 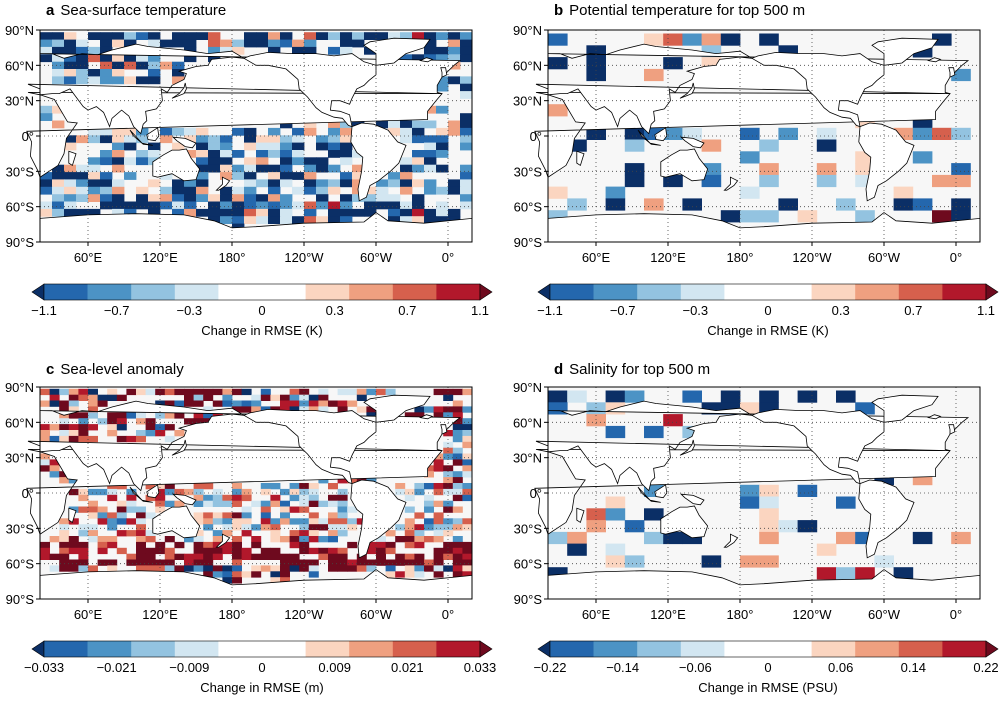 I want to click on colorbar, so click(x=768, y=649).